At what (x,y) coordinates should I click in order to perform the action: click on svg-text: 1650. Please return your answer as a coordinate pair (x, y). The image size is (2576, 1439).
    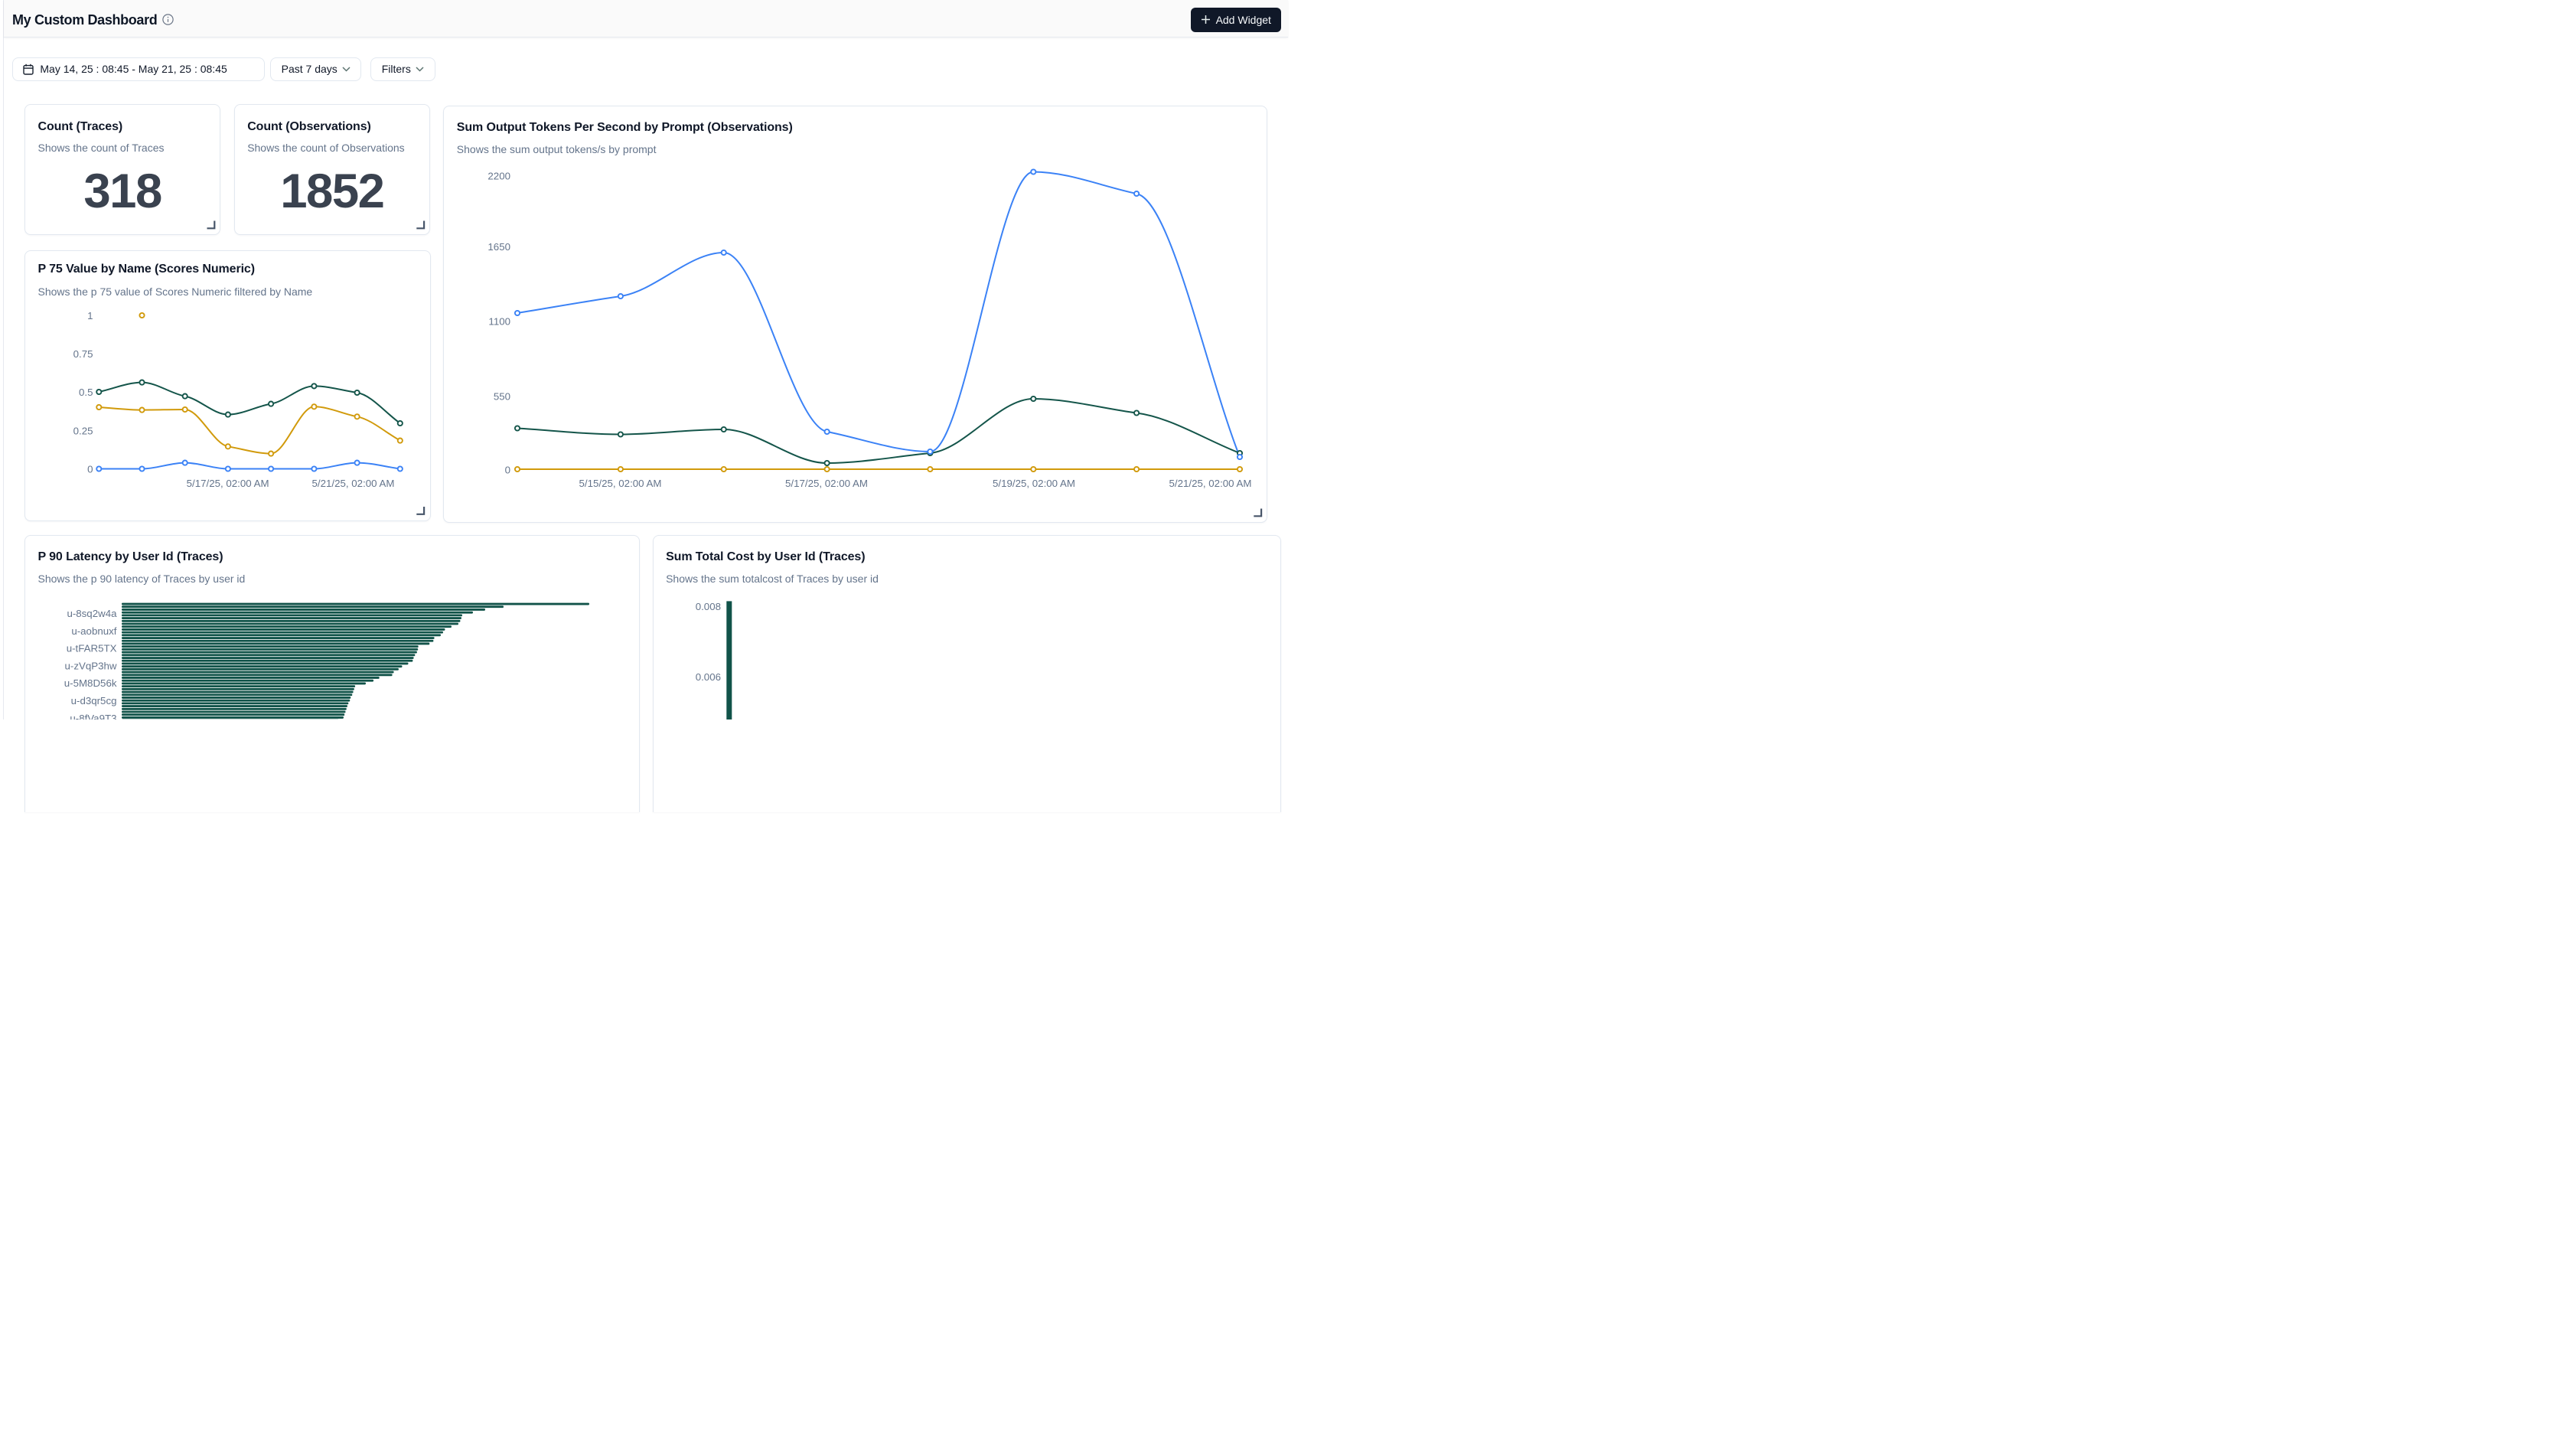
    Looking at the image, I should click on (498, 247).